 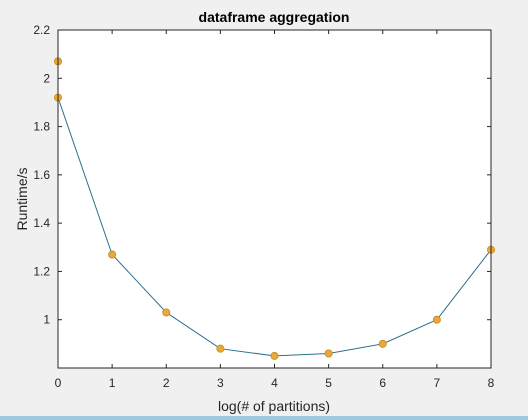 I want to click on y-tick-label: 2.2, so click(x=41, y=30).